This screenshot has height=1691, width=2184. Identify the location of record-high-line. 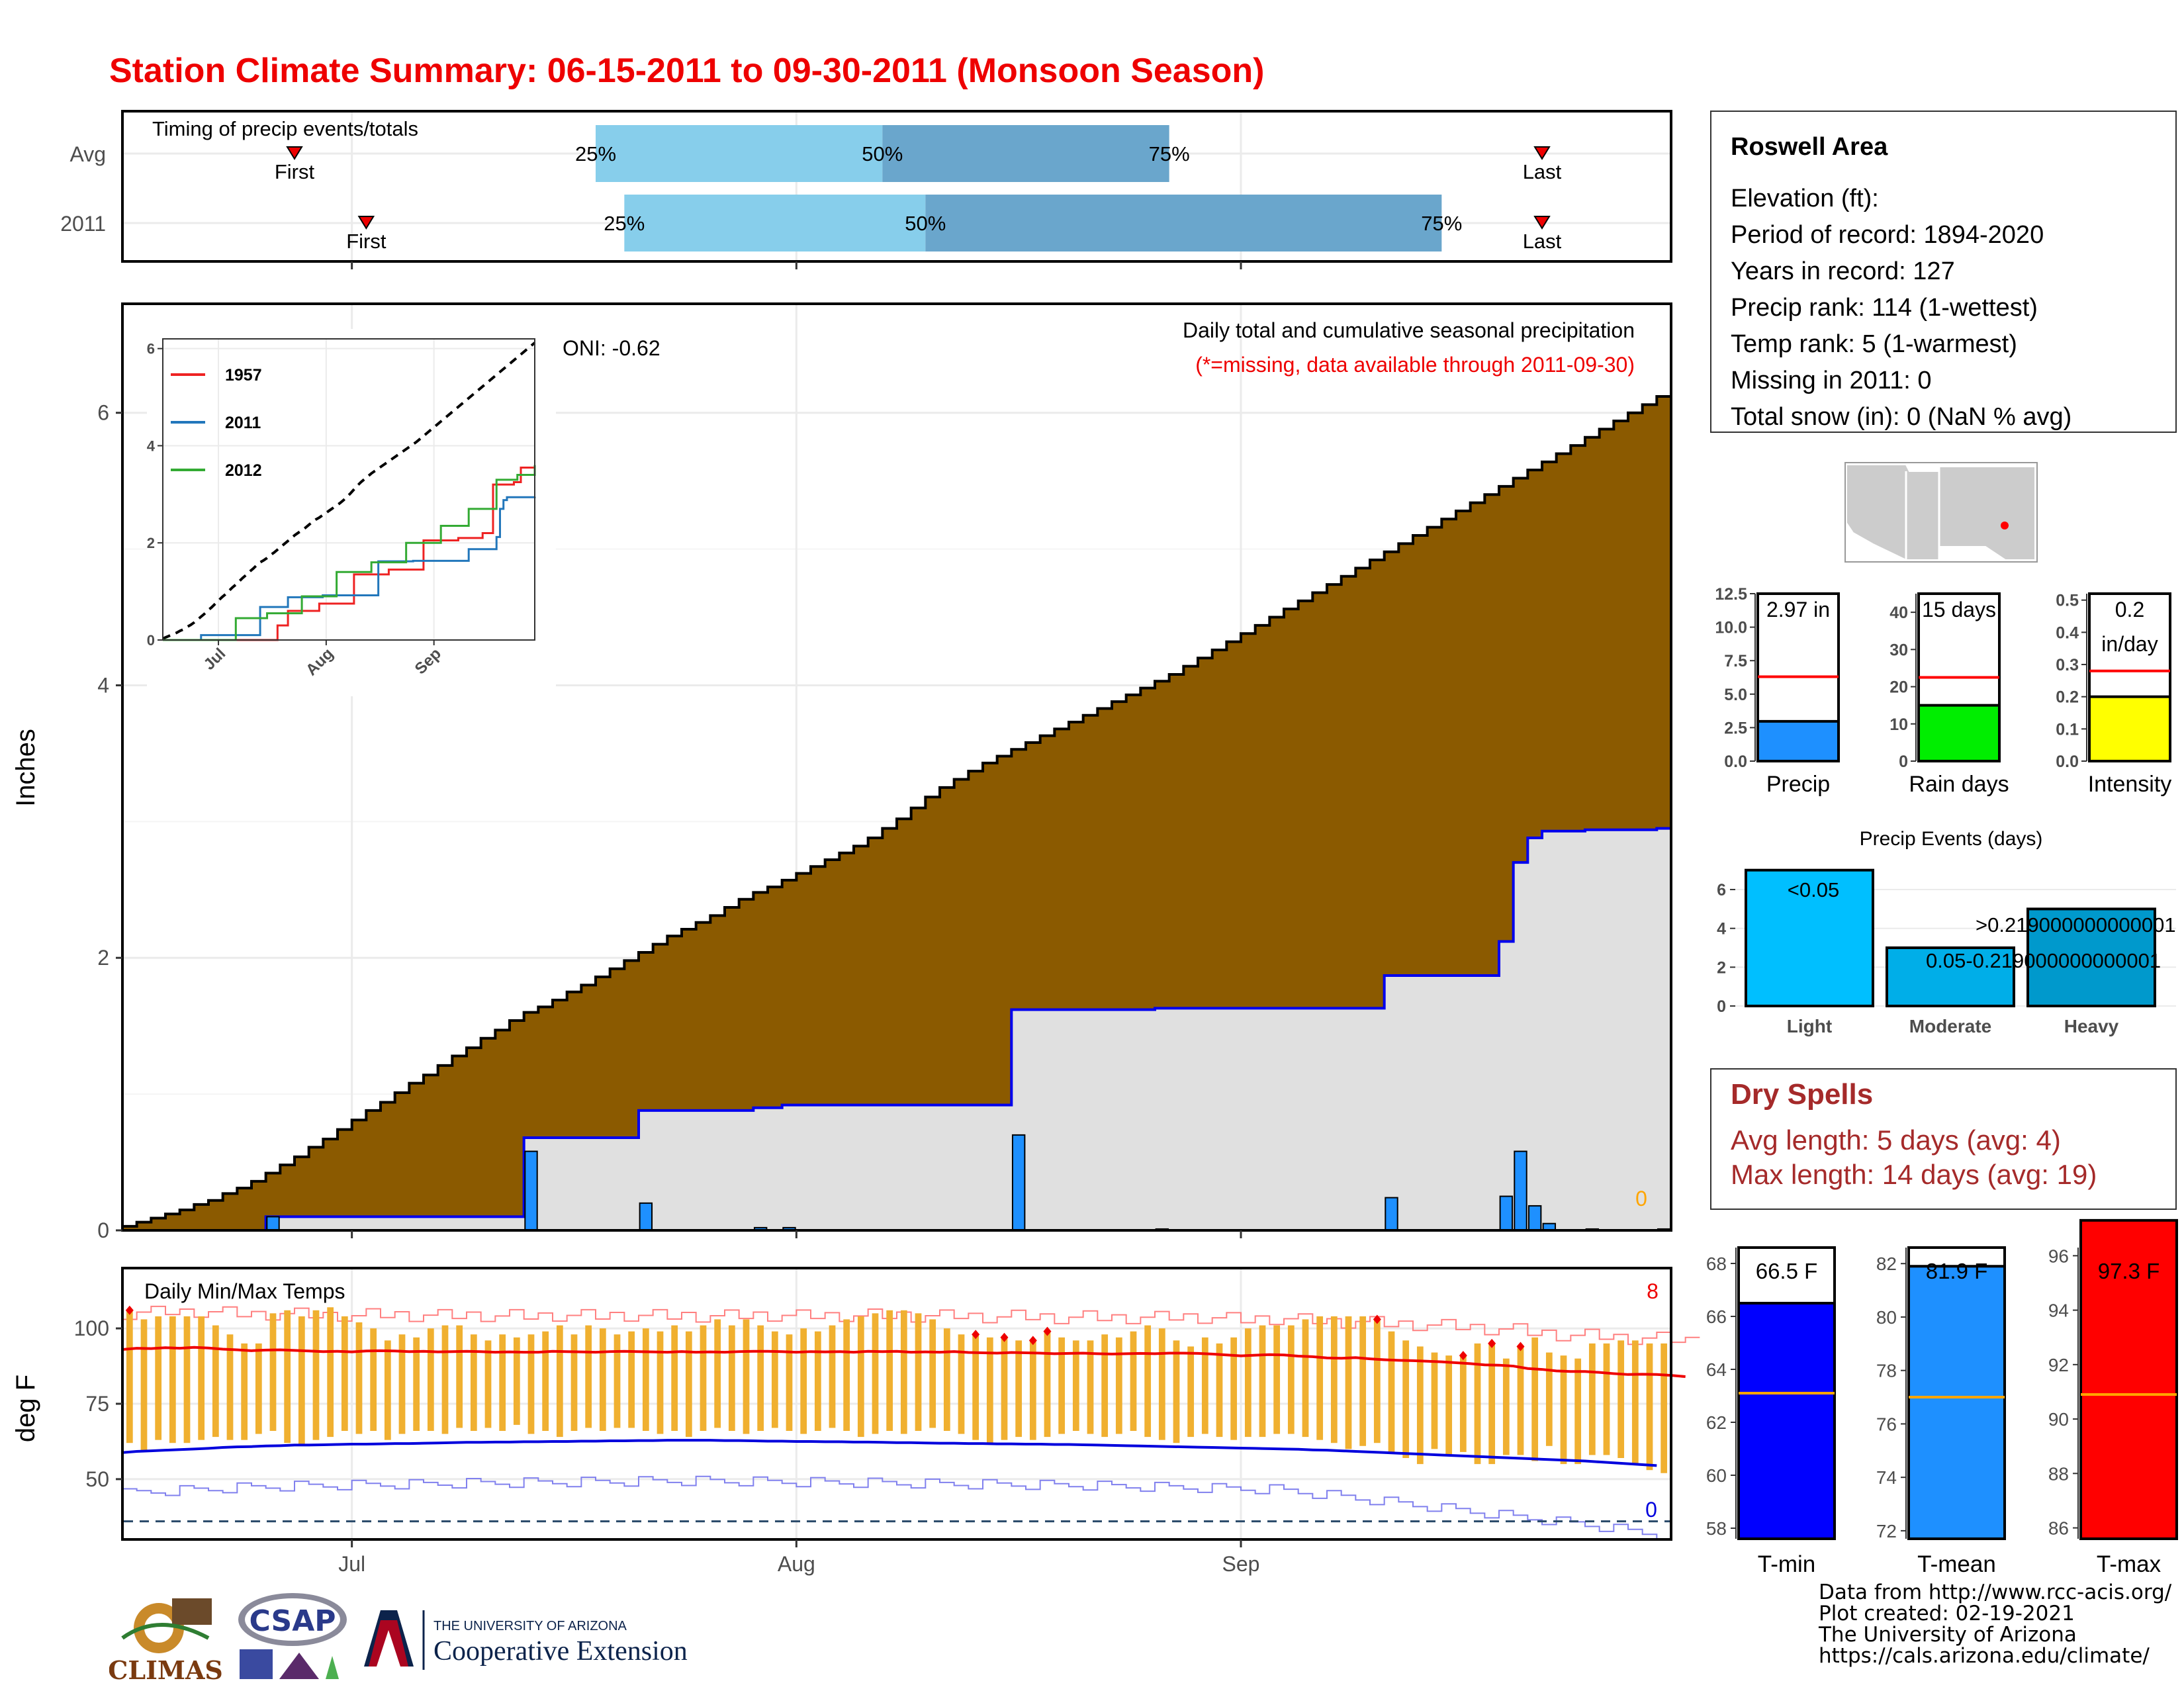
(911, 1325).